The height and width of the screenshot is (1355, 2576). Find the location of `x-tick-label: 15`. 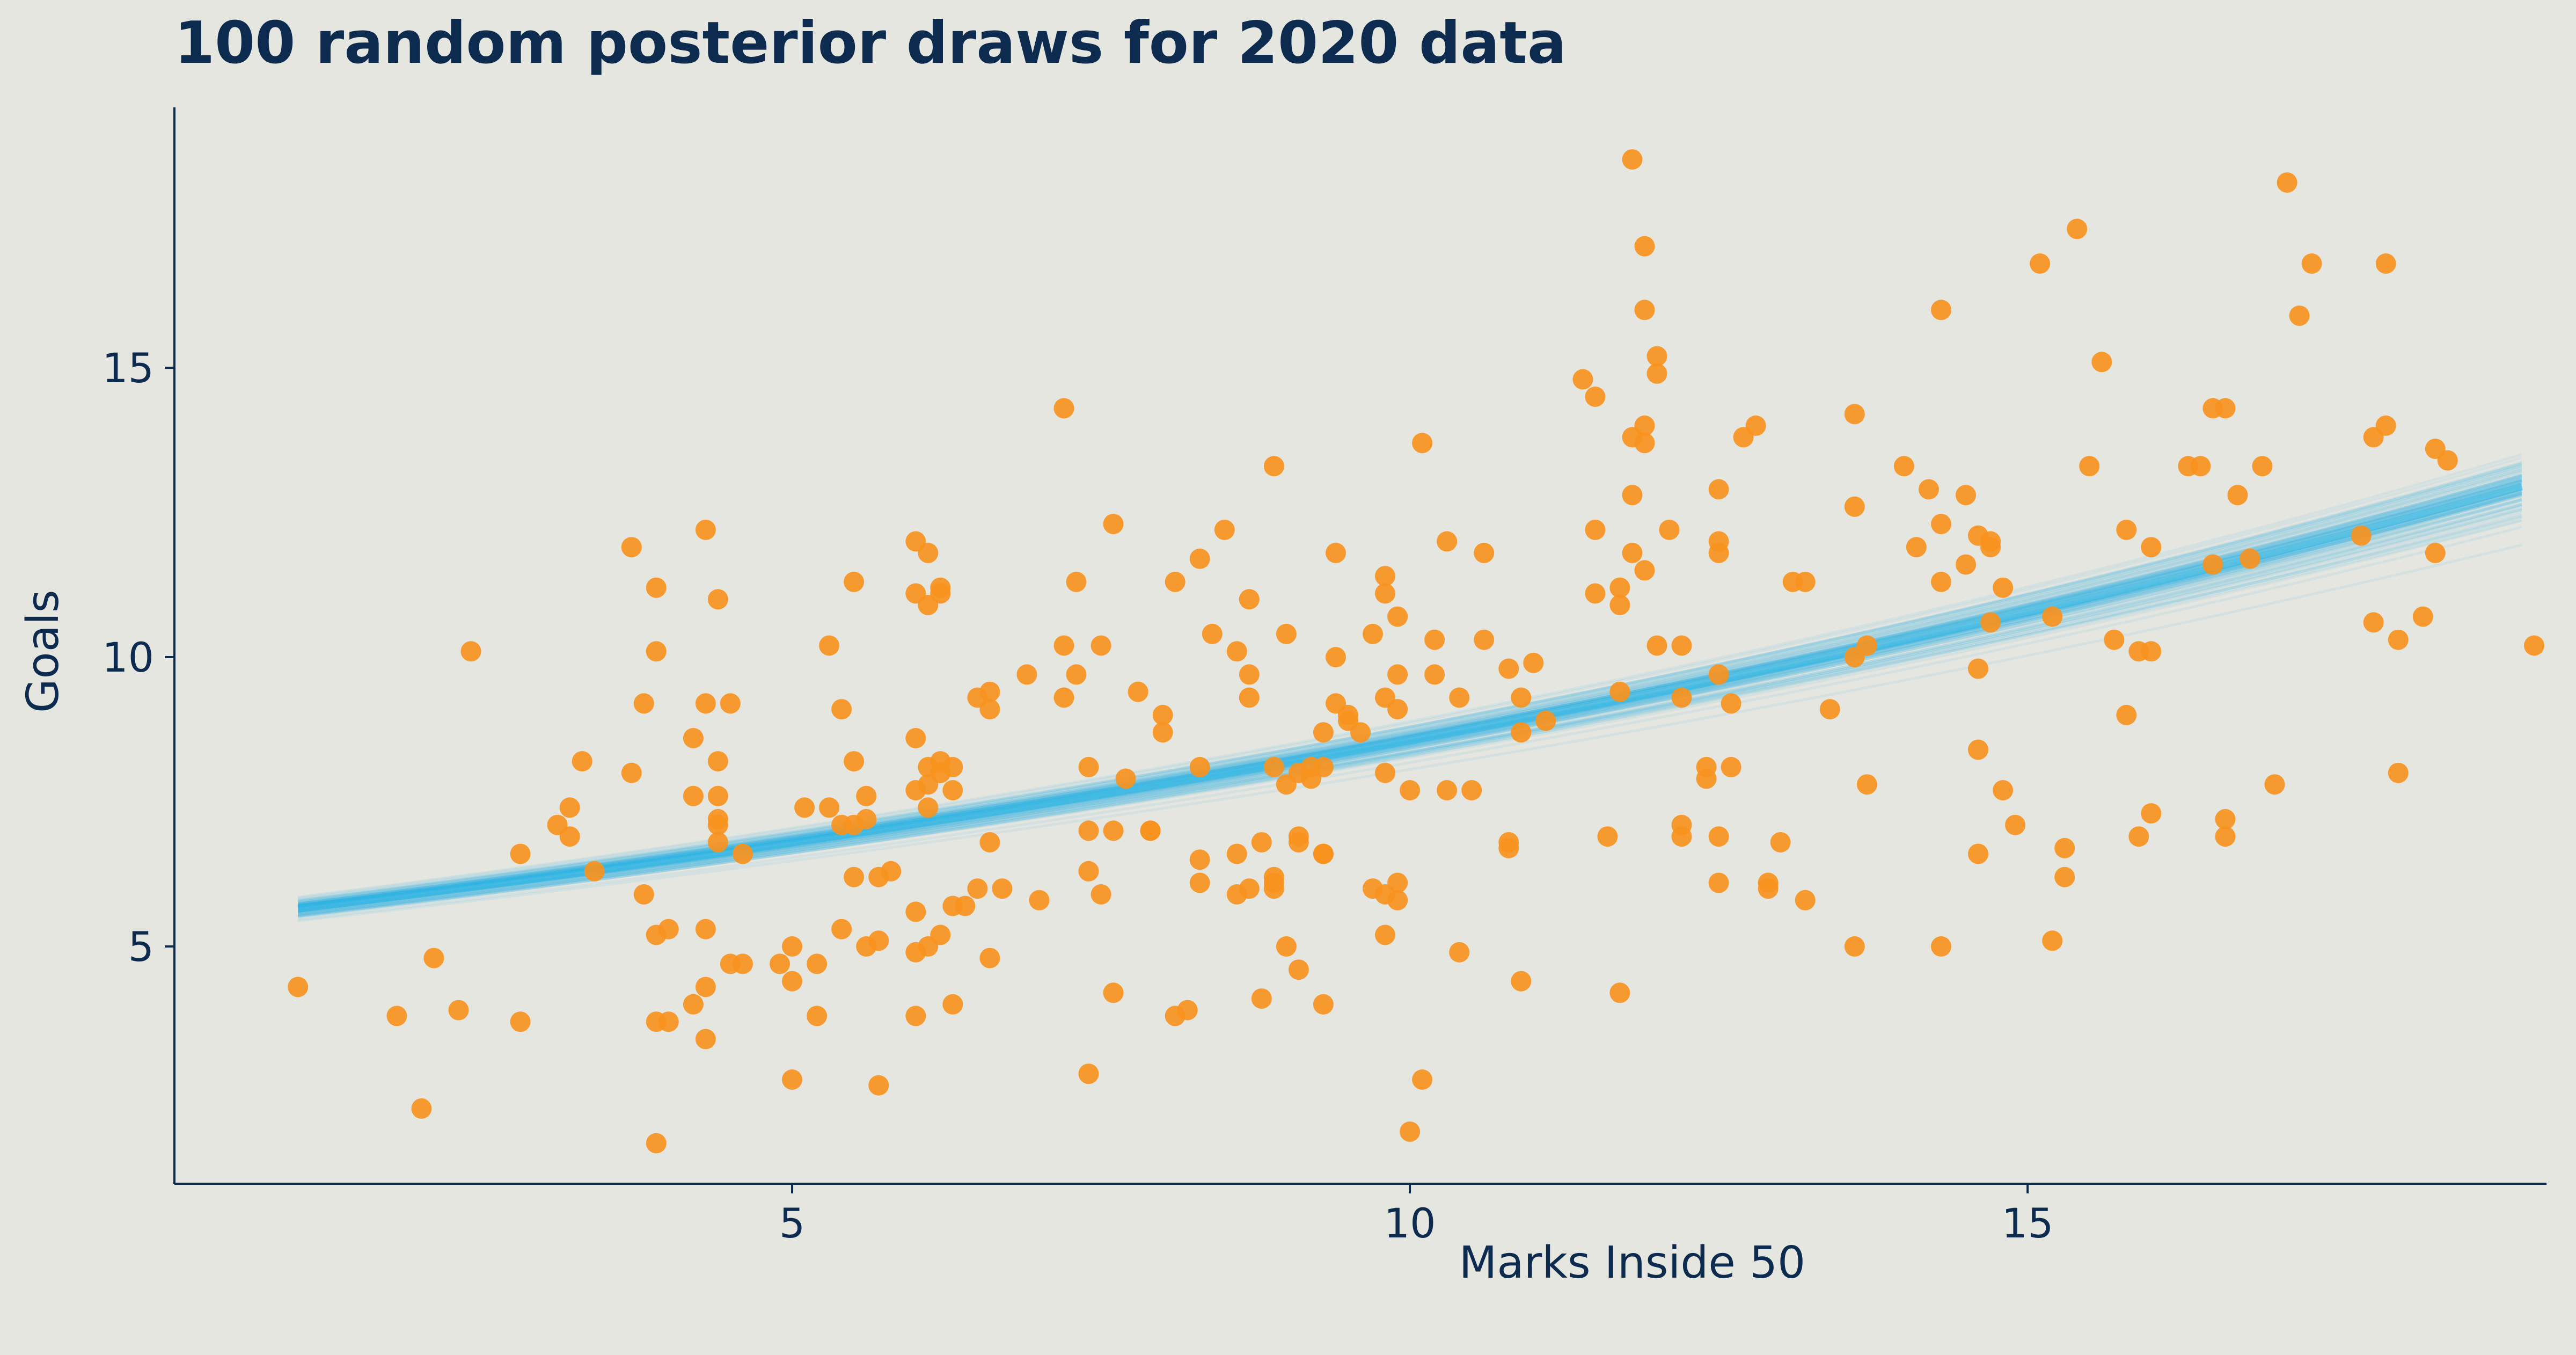

x-tick-label: 15 is located at coordinates (2028, 1223).